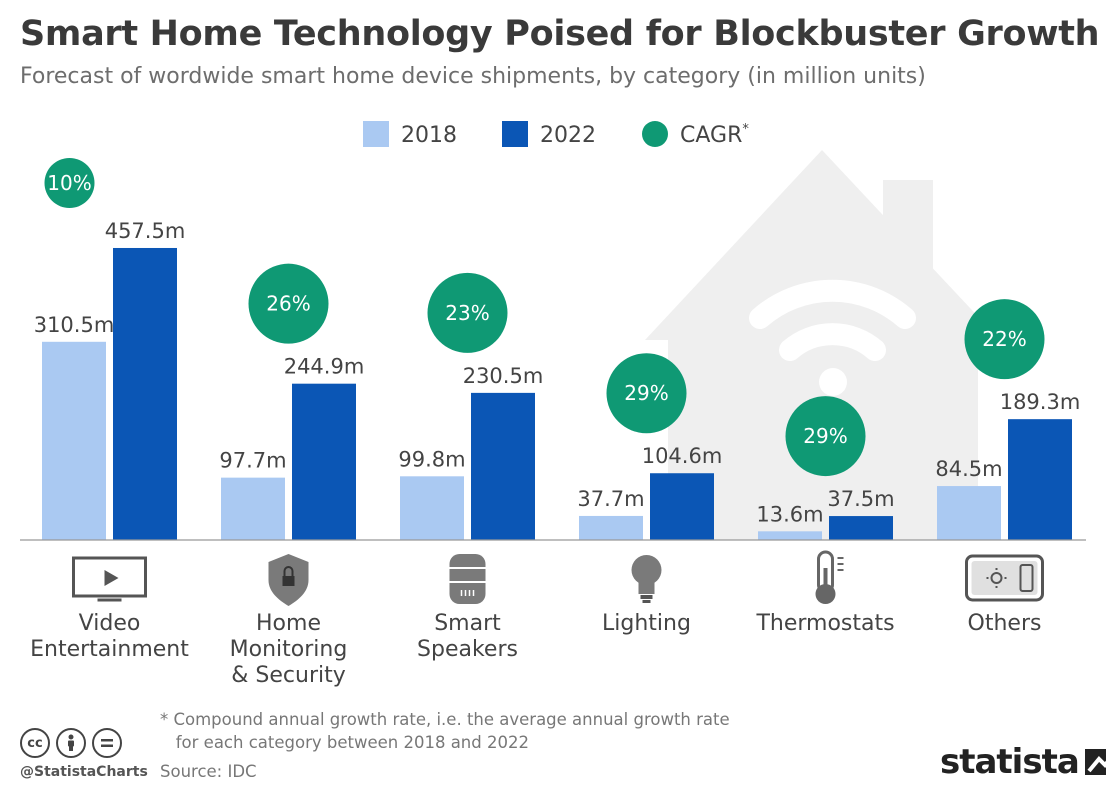 The image size is (1106, 788). Describe the element at coordinates (110, 623) in the screenshot. I see `category-label-line: Video` at that location.